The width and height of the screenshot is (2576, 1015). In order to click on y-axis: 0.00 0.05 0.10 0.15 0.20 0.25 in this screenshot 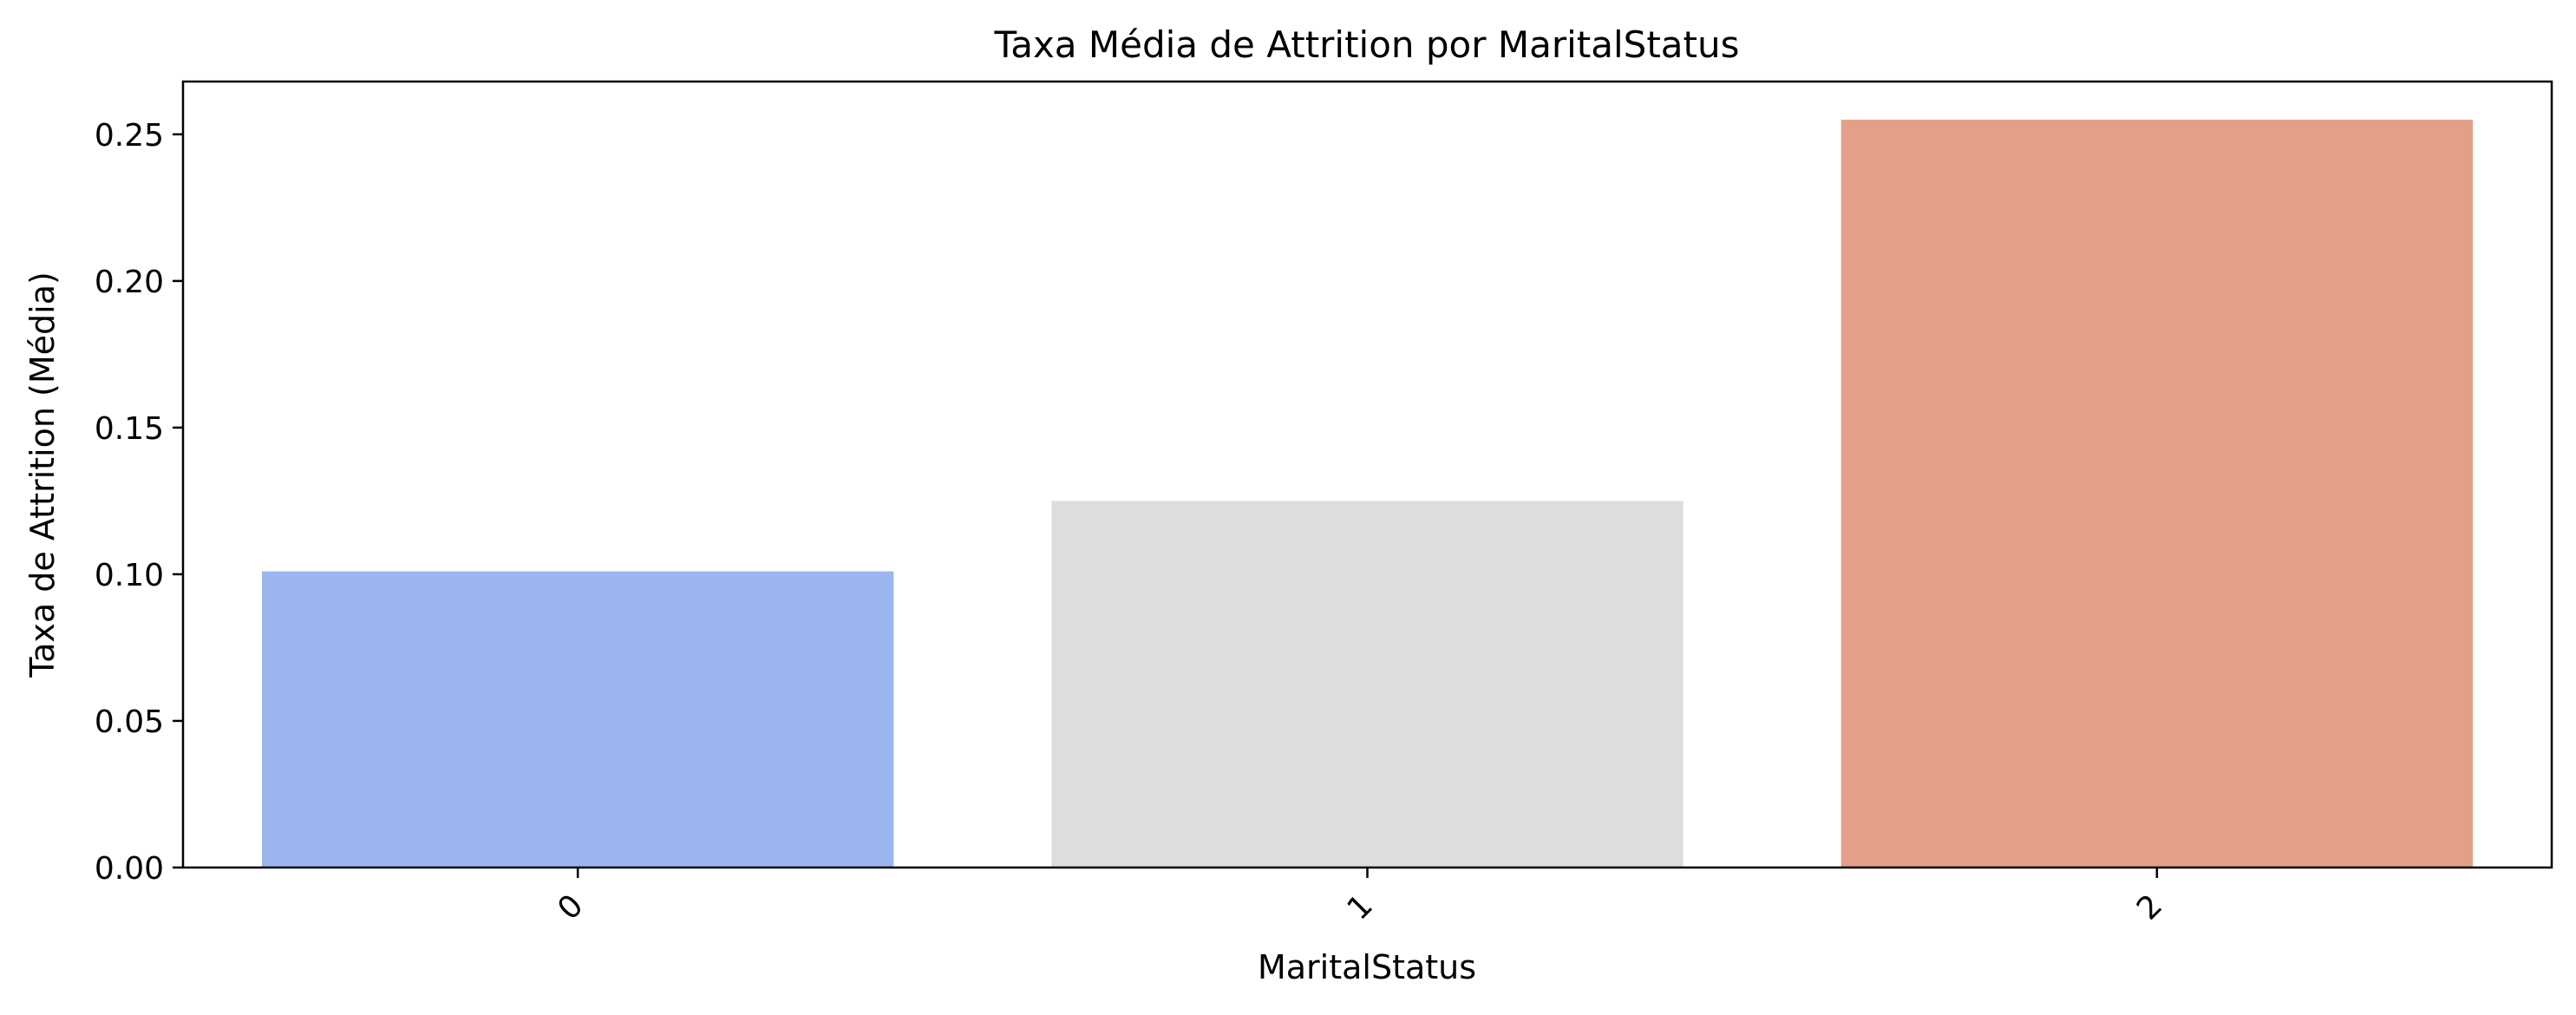, I will do `click(139, 502)`.